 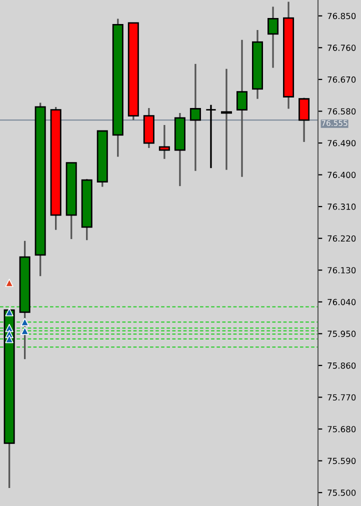 What do you see at coordinates (342, 111) in the screenshot?
I see `y-tick-label: 76.580` at bounding box center [342, 111].